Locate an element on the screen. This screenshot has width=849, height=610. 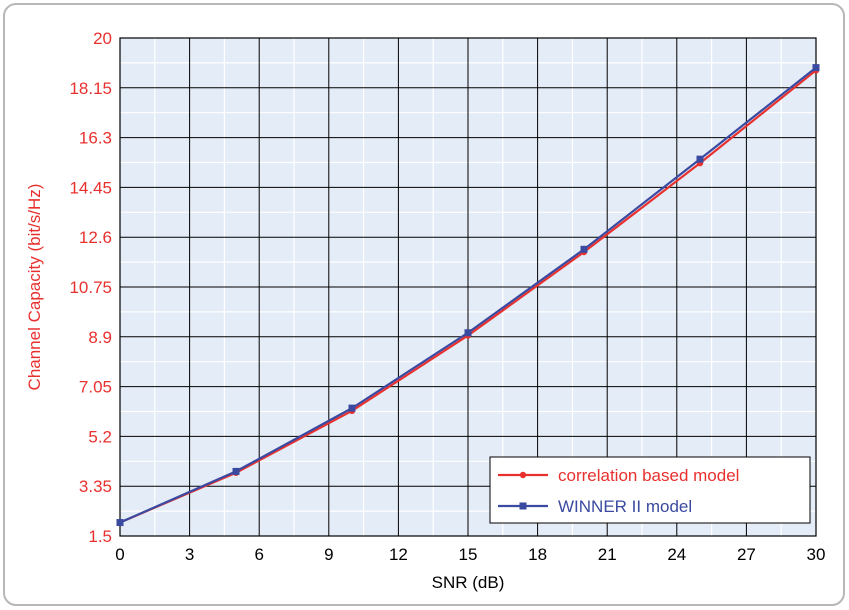
legend: correlation based model WINNER II model is located at coordinates (650, 490).